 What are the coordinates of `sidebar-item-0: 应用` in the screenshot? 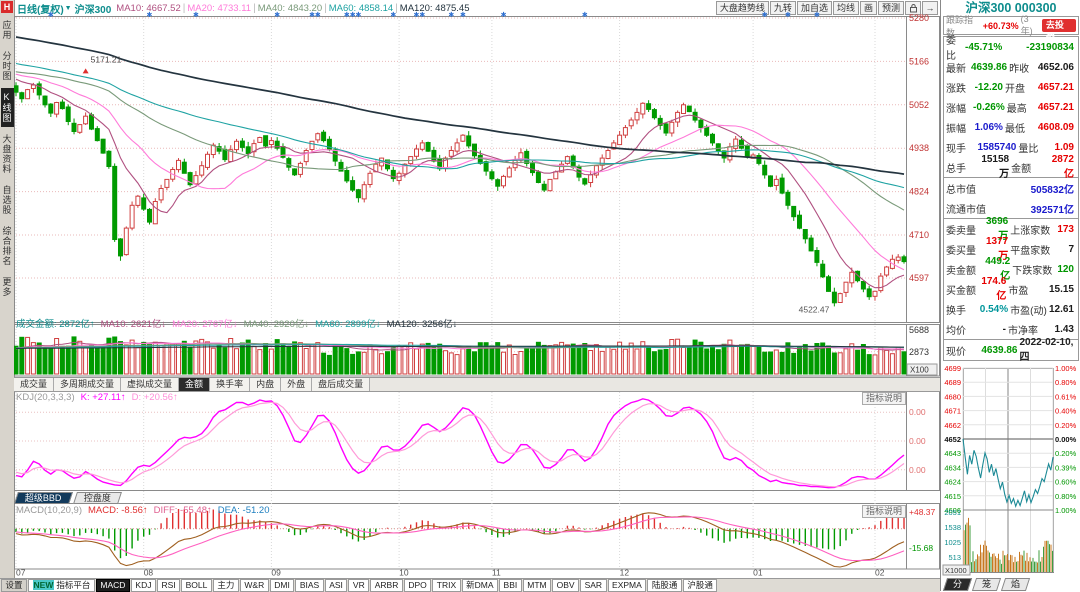 It's located at (6, 30).